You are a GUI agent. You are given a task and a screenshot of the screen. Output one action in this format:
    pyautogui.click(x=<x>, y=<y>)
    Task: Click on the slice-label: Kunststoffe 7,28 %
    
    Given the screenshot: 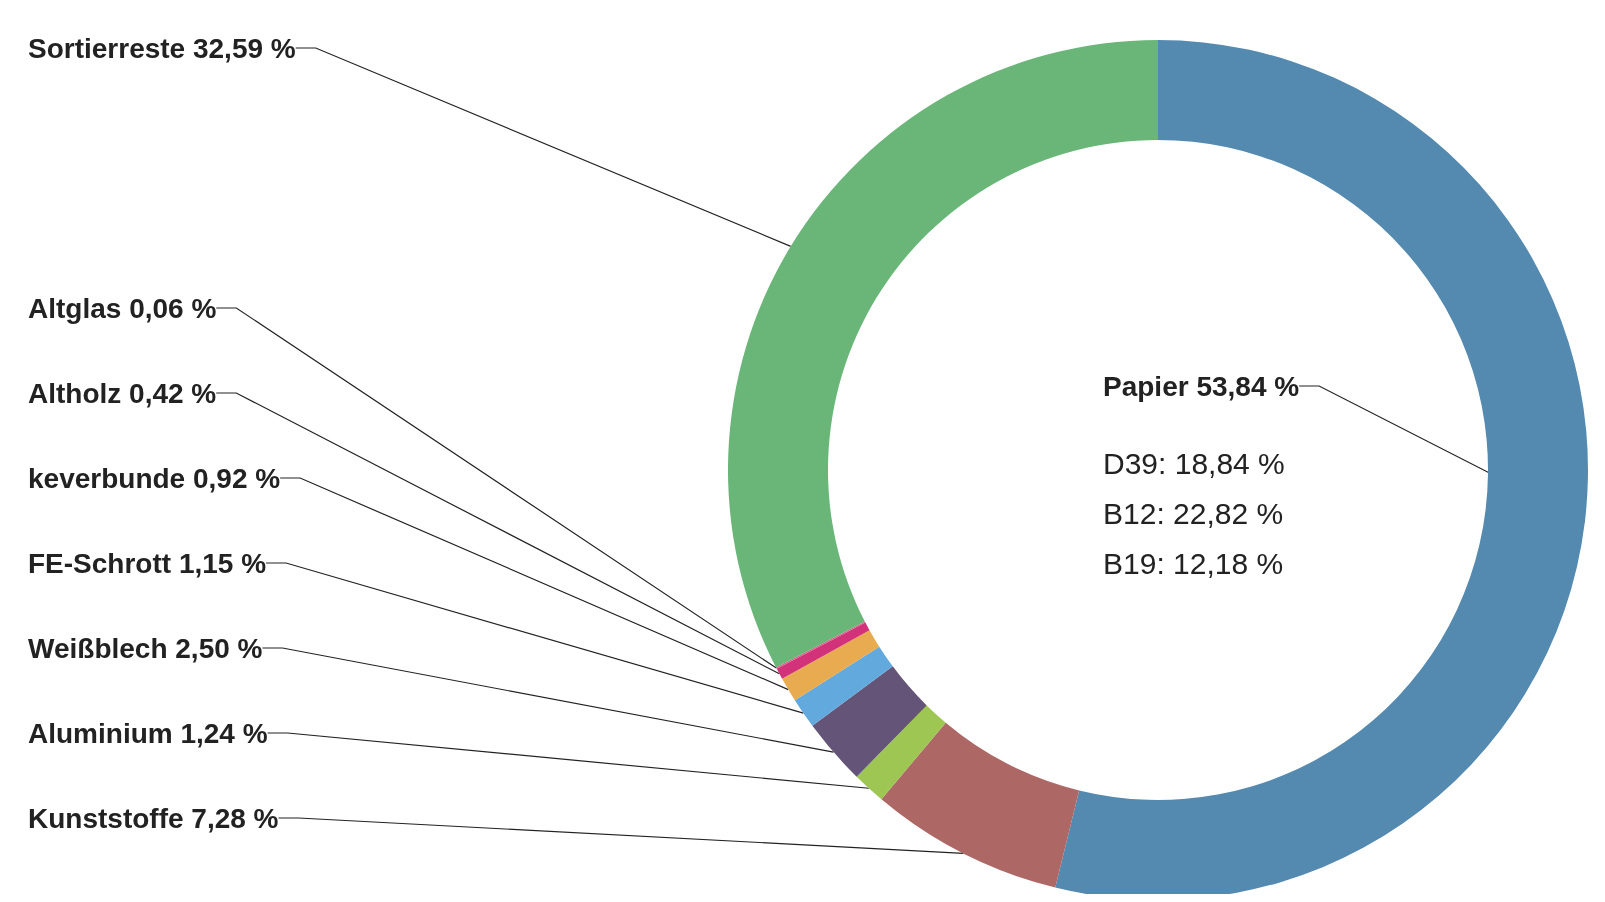 What is the action you would take?
    pyautogui.click(x=153, y=818)
    